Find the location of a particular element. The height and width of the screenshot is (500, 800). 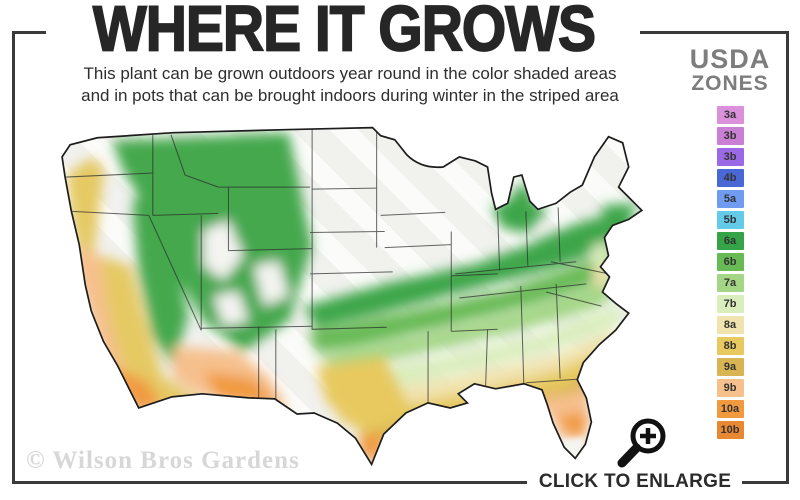

zone-swatch: 8b is located at coordinates (730, 346).